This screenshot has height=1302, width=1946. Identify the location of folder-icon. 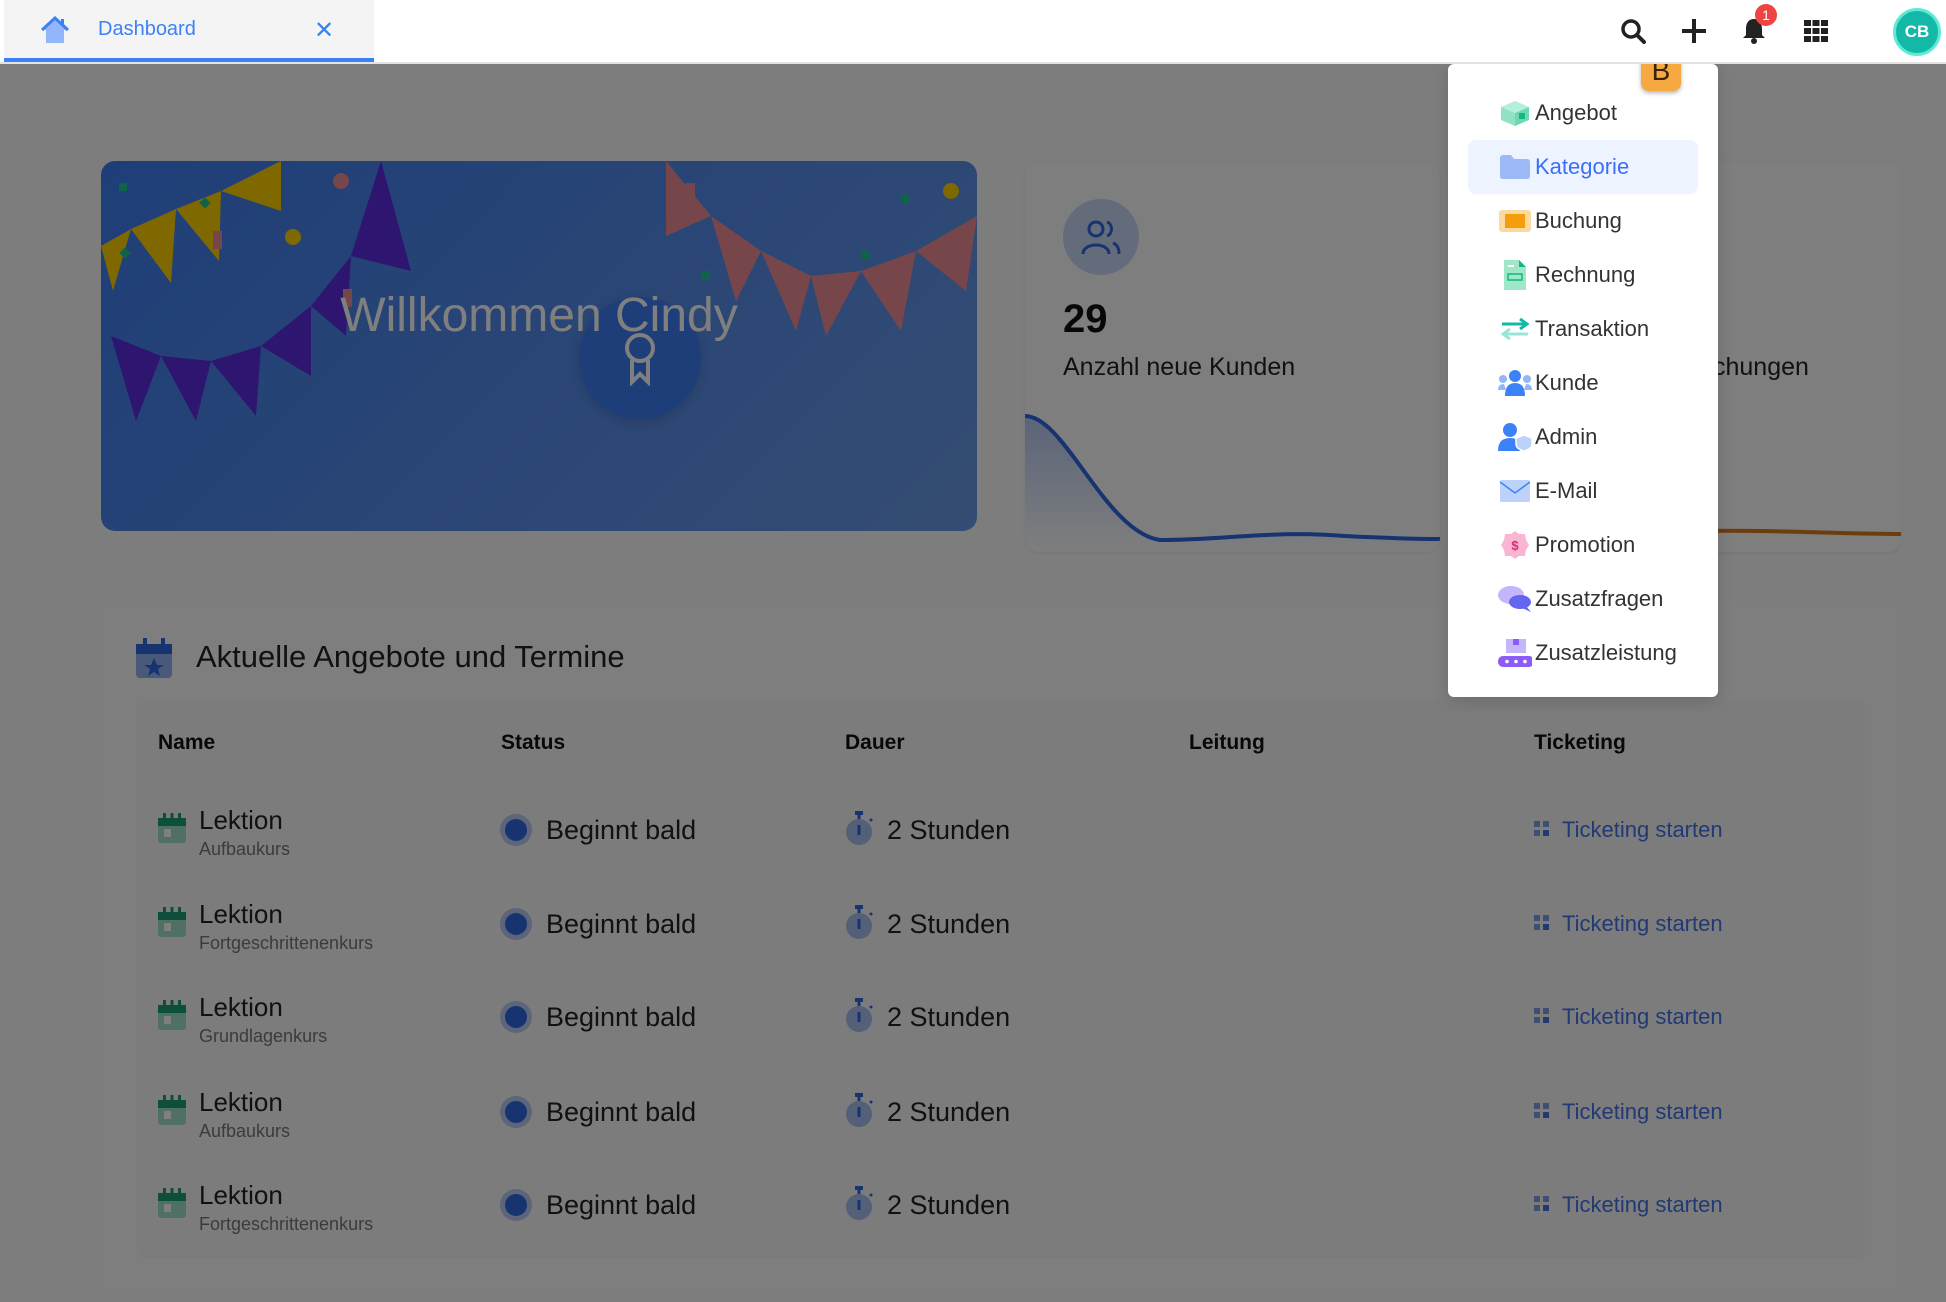
(1515, 167).